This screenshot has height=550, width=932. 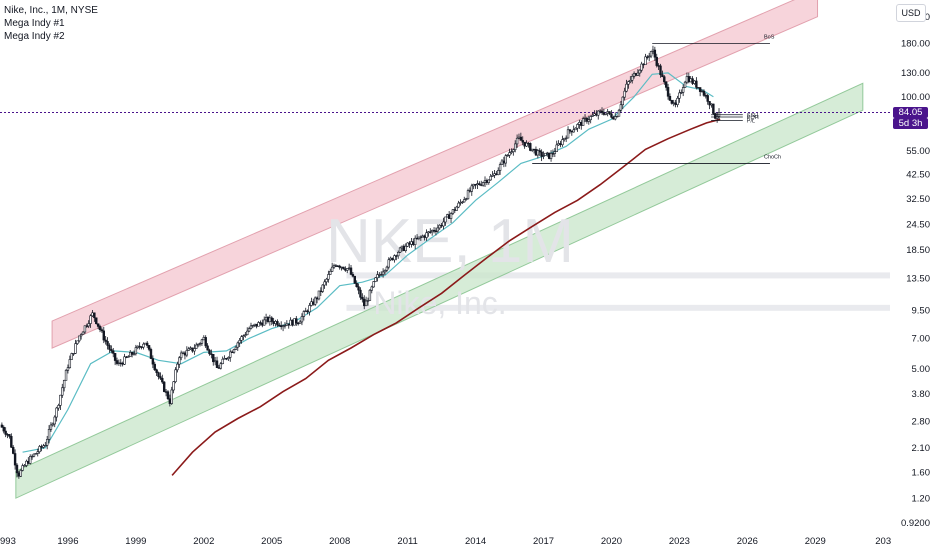 What do you see at coordinates (51, 10) in the screenshot?
I see `symbol-title: Nike, Inc., 1M, NYSE` at bounding box center [51, 10].